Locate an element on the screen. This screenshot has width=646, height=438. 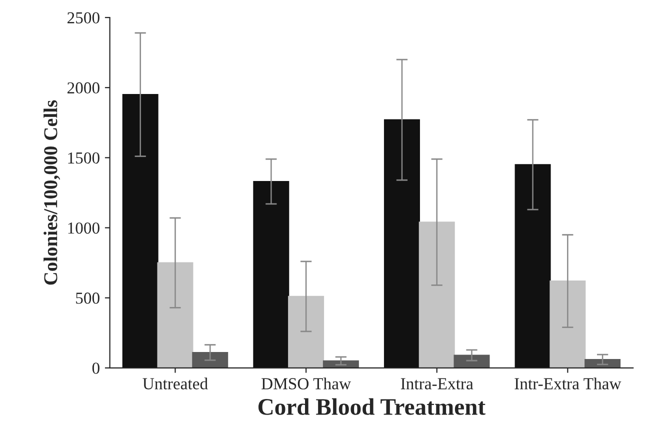
y-tick-label: 1500 is located at coordinates (84, 158).